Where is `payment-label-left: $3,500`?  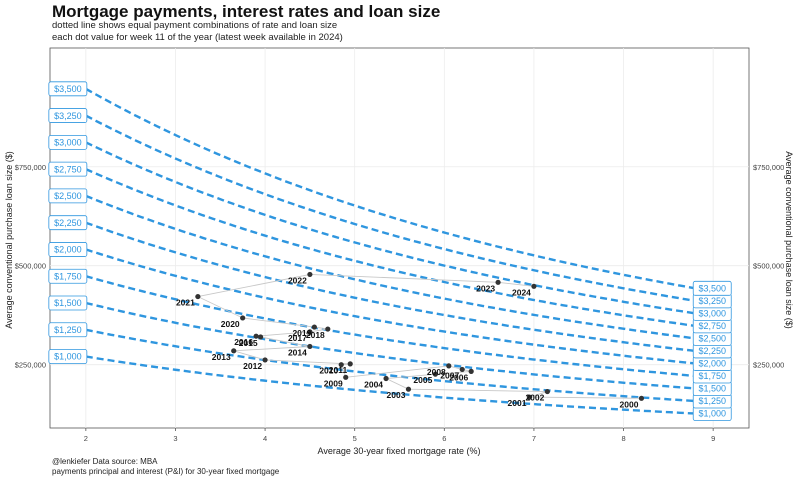 payment-label-left: $3,500 is located at coordinates (68, 89).